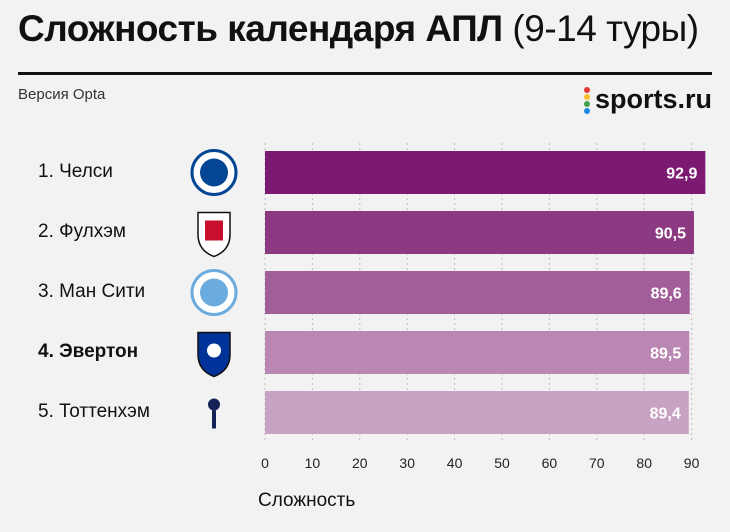  What do you see at coordinates (666, 294) in the screenshot?
I see `bar-value-label: 89,6` at bounding box center [666, 294].